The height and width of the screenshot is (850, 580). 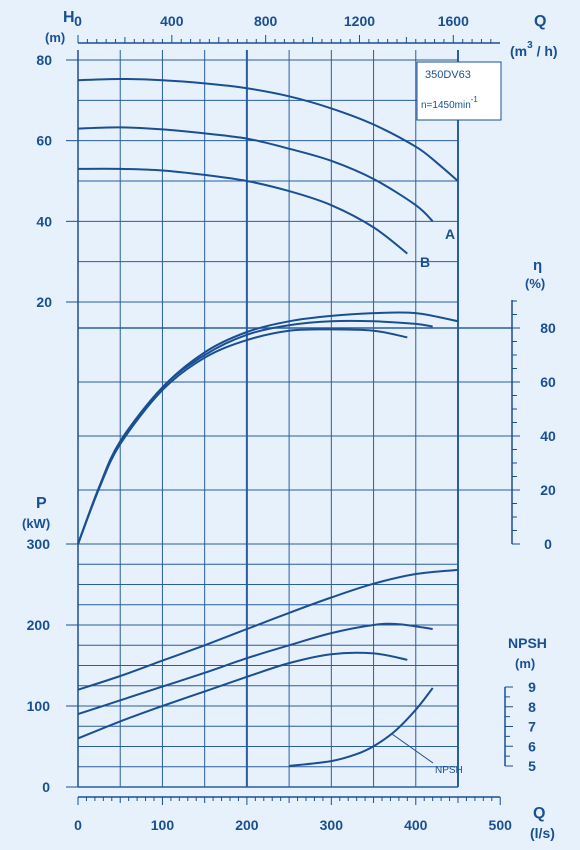 I want to click on npsh-tick-label: 8, so click(x=532, y=707).